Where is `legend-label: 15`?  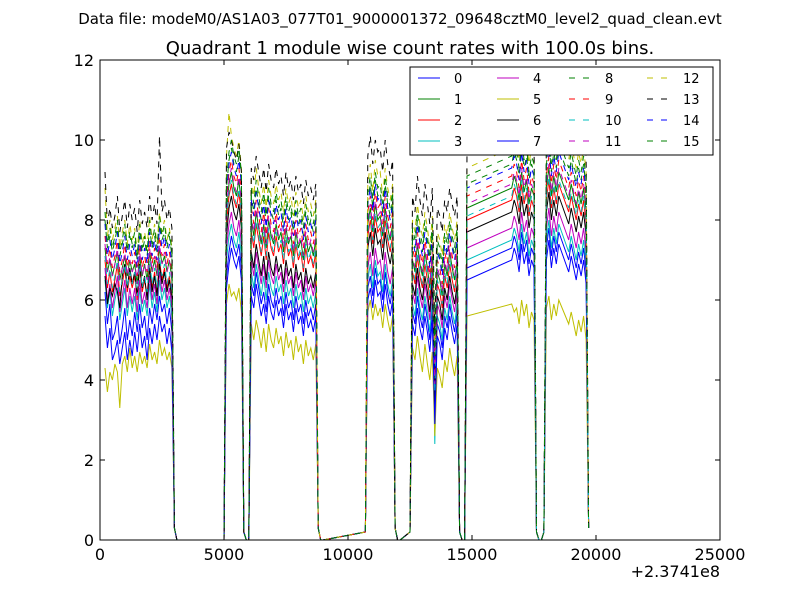 legend-label: 15 is located at coordinates (691, 142).